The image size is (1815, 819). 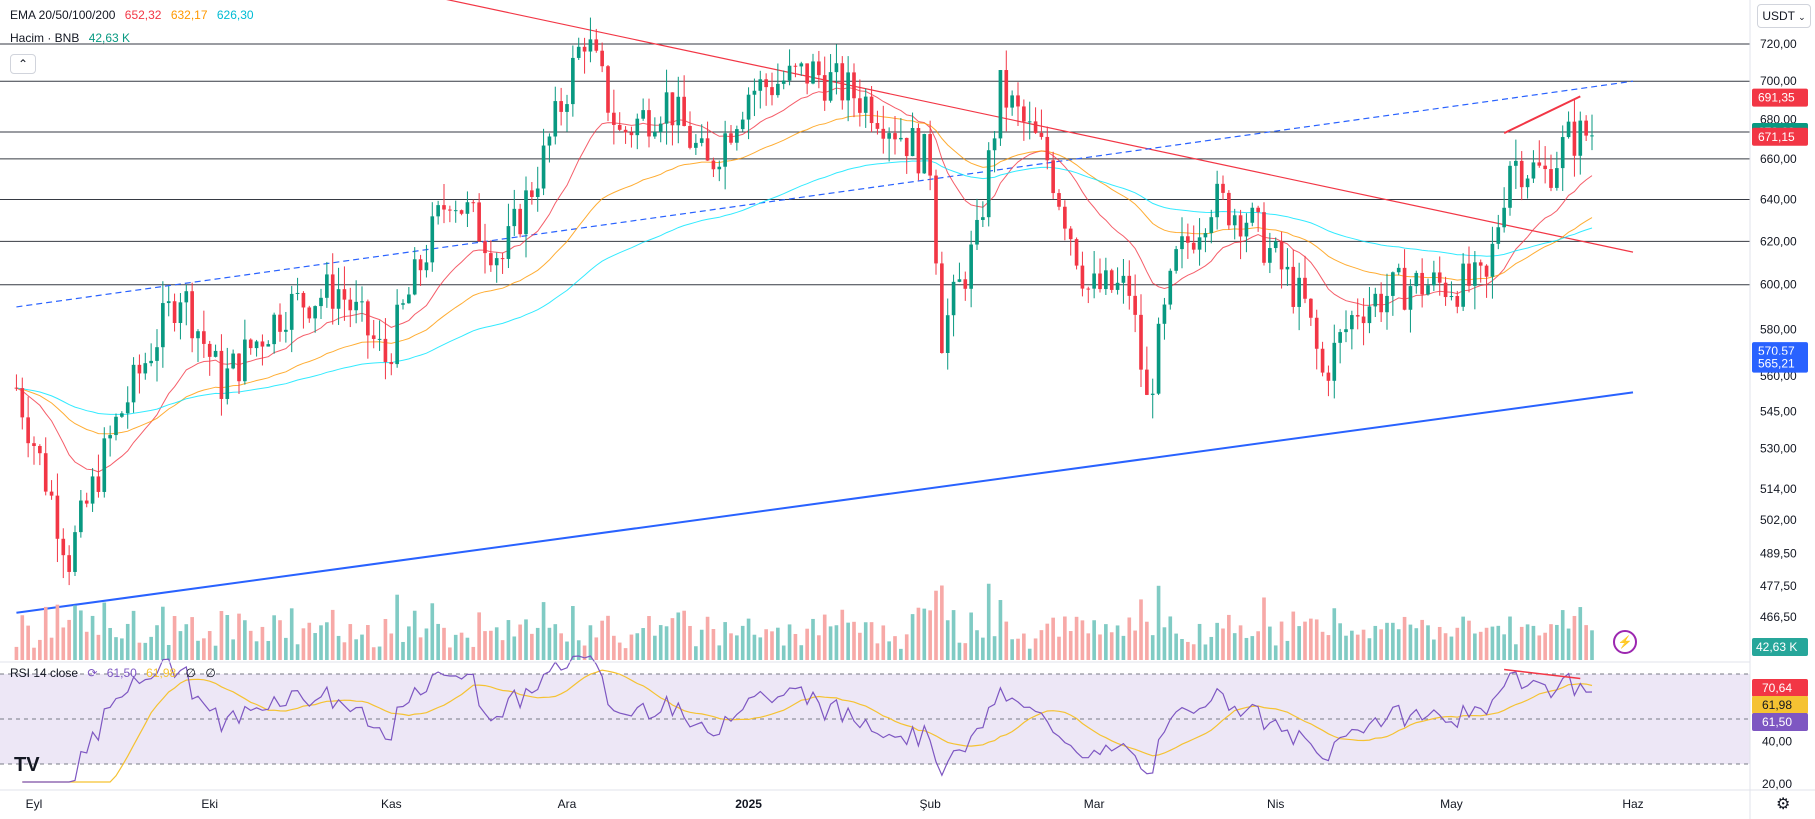 I want to click on x-tick-label: Mar, so click(x=1094, y=804).